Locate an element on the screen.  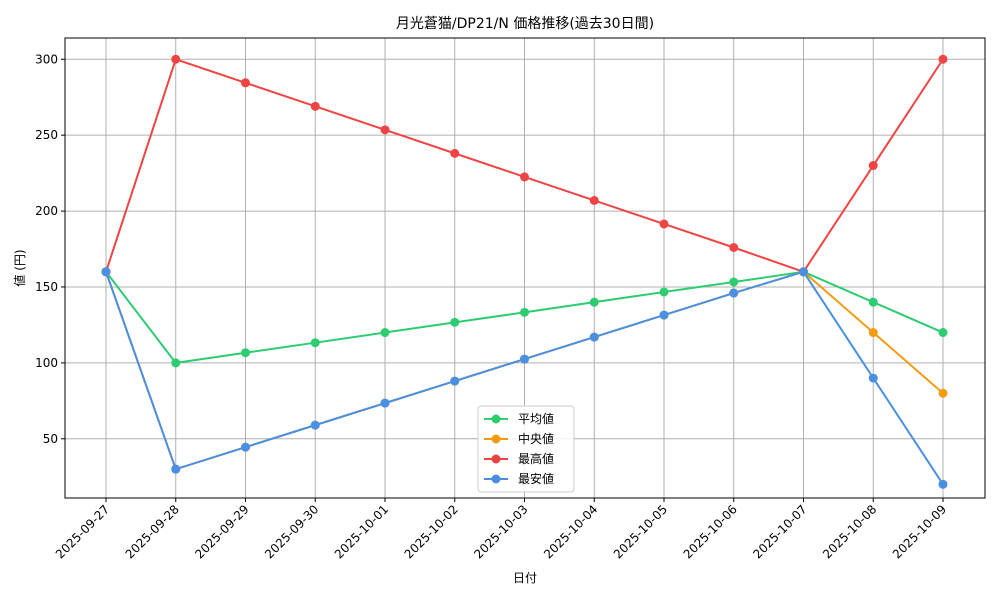
x-axis-label: 日付 is located at coordinates (525, 578).